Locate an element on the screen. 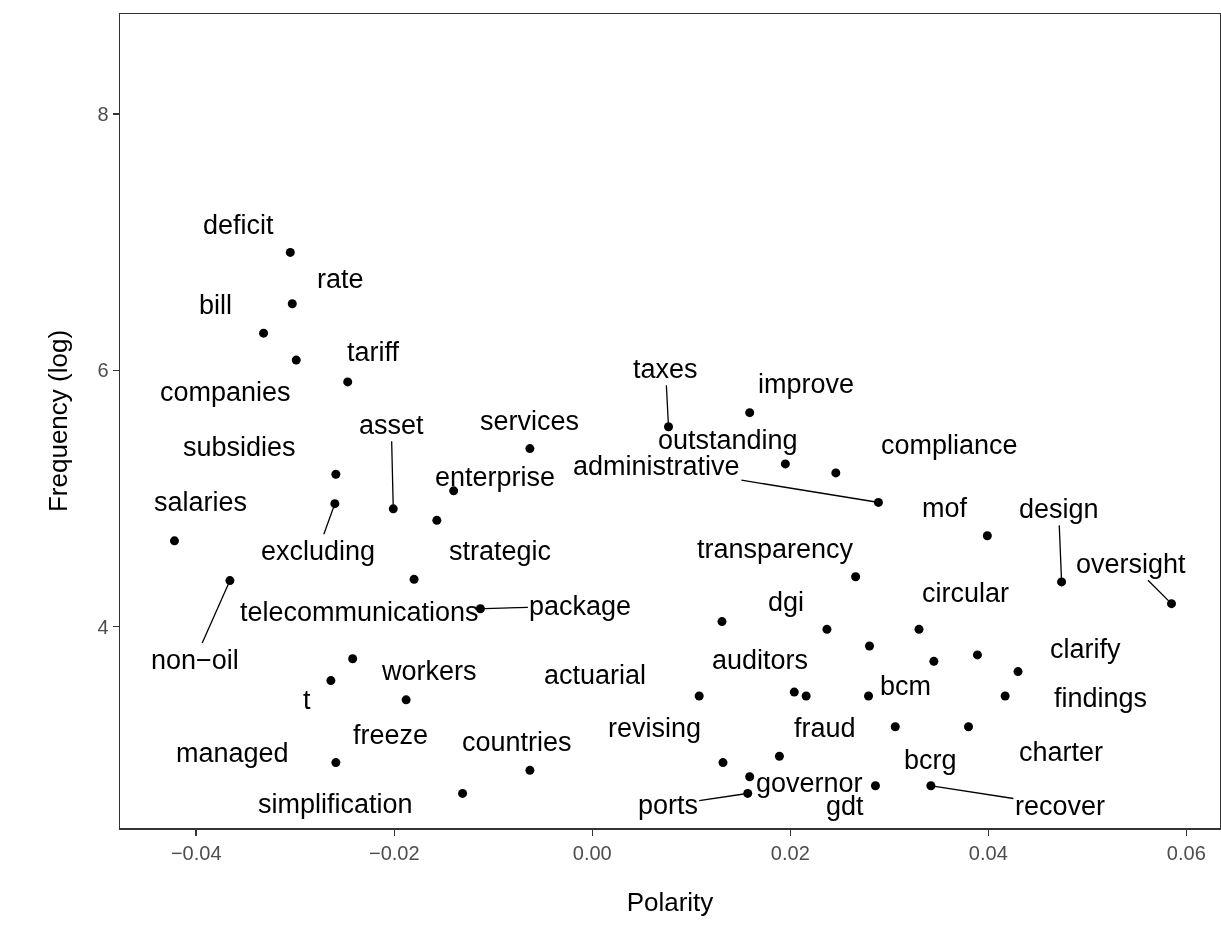 This screenshot has height=946, width=1221. annotation: recover is located at coordinates (1060, 806).